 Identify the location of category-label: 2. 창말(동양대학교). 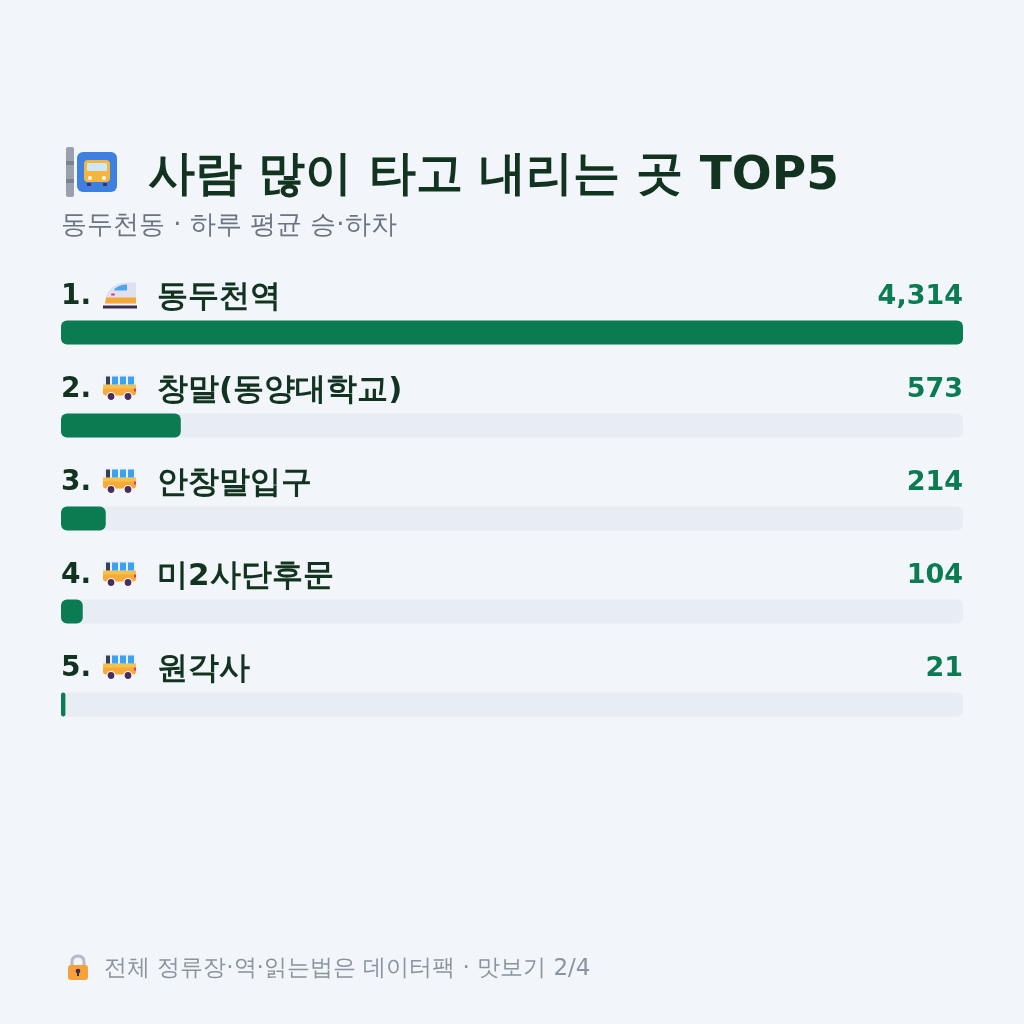
(232, 387).